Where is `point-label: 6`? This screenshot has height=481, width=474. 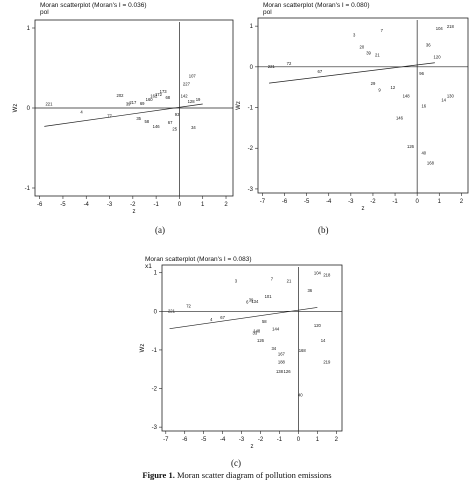 point-label: 6 is located at coordinates (247, 302).